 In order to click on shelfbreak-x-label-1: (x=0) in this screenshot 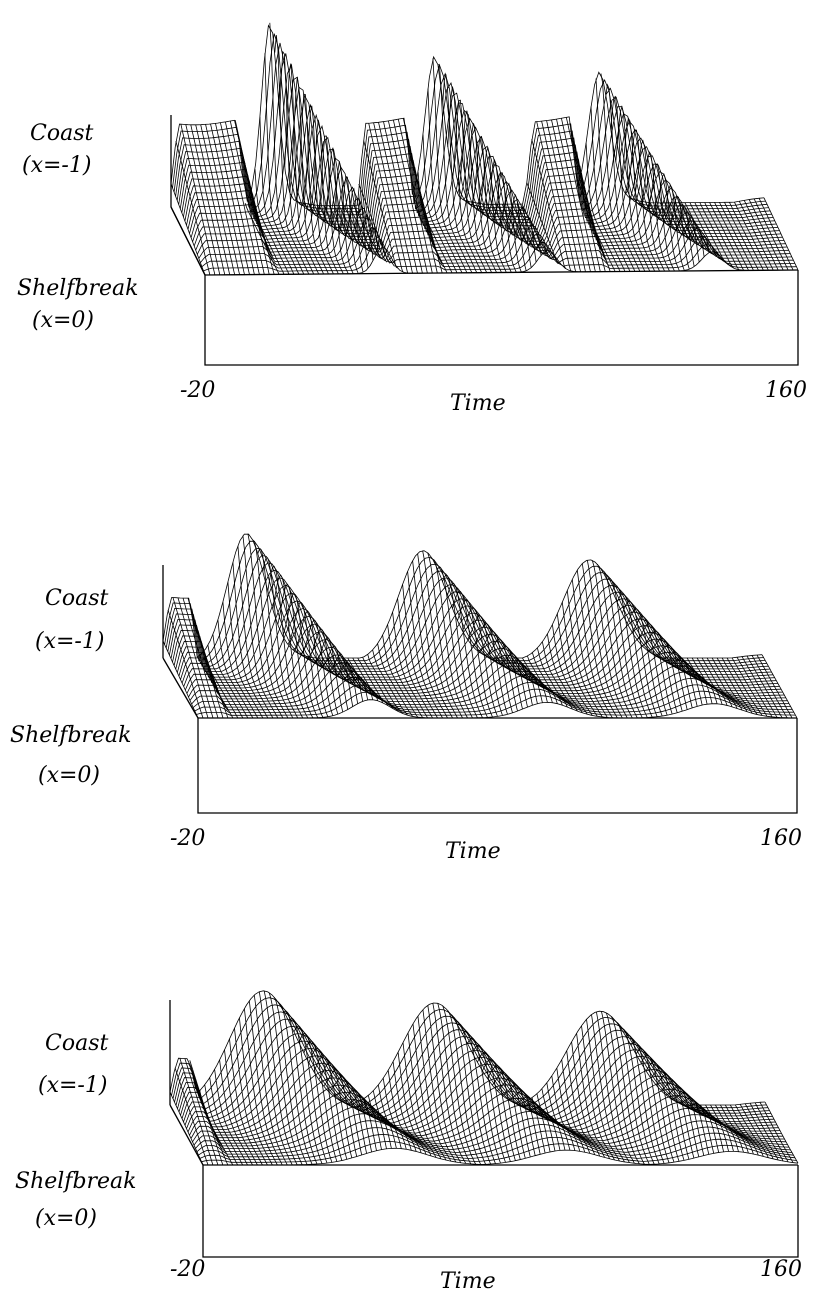, I will do `click(63, 320)`.